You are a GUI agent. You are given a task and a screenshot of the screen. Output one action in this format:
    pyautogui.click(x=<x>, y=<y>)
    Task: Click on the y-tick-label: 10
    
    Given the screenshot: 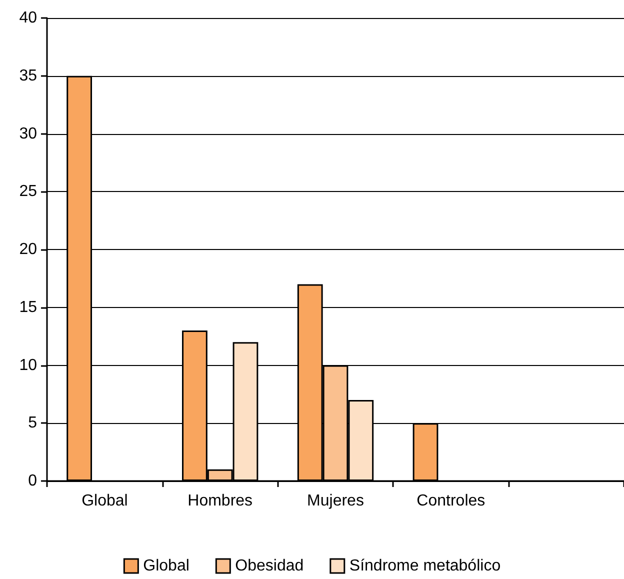 What is the action you would take?
    pyautogui.click(x=28, y=365)
    